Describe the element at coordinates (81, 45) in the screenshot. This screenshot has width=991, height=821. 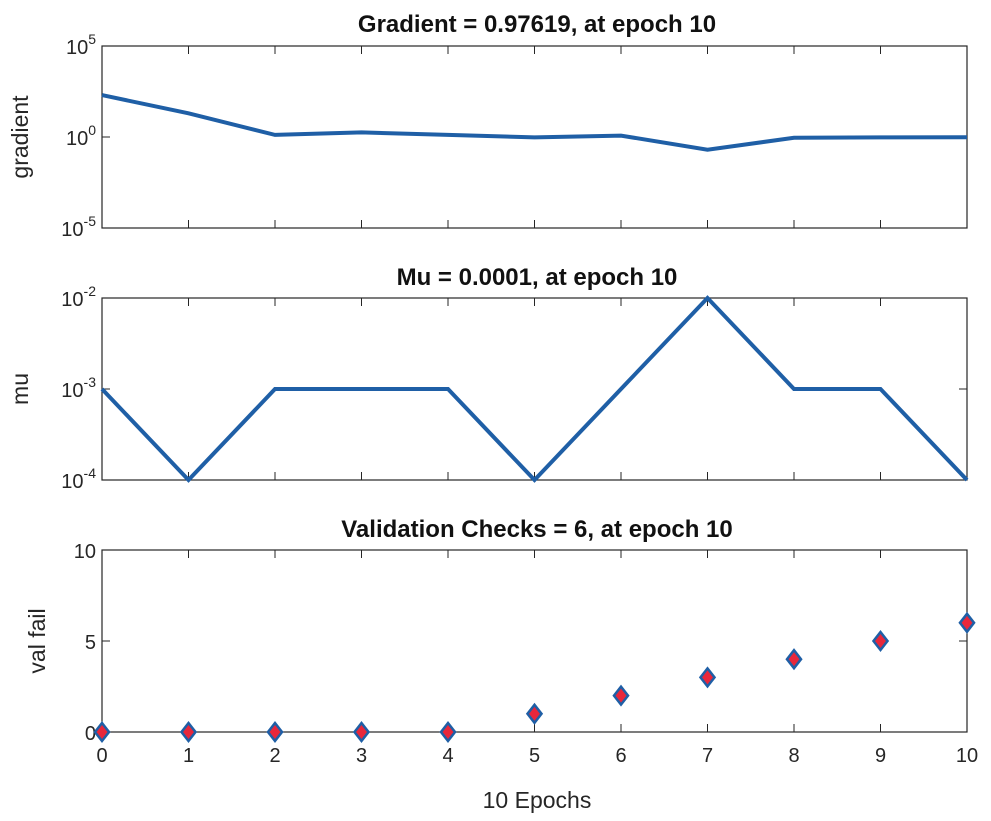
I see `y-tick-label: 10⁵` at that location.